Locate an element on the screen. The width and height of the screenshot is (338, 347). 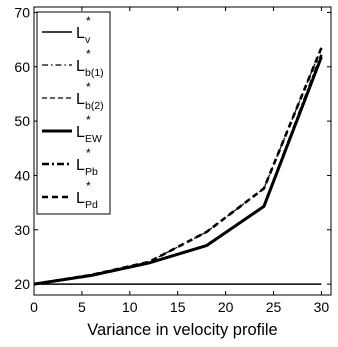
legend-box is located at coordinates (73, 113).